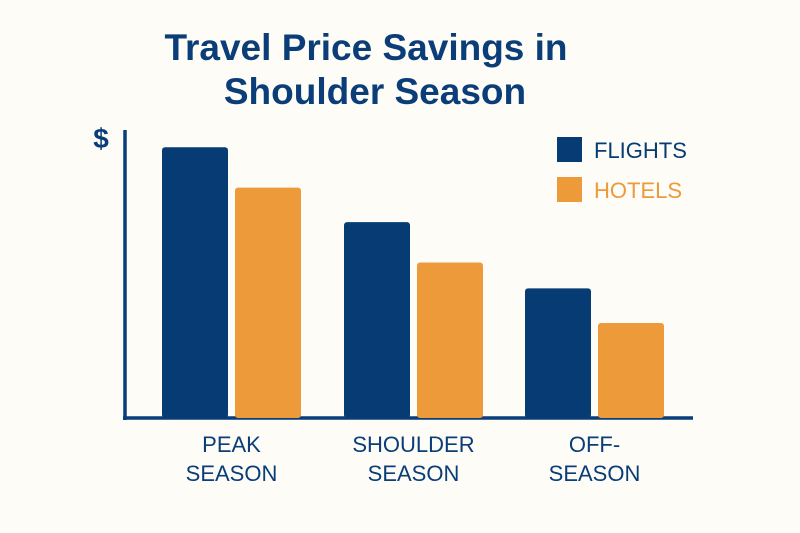 This screenshot has height=533, width=800. Describe the element at coordinates (569, 189) in the screenshot. I see `legend-swatch-hotels` at that location.